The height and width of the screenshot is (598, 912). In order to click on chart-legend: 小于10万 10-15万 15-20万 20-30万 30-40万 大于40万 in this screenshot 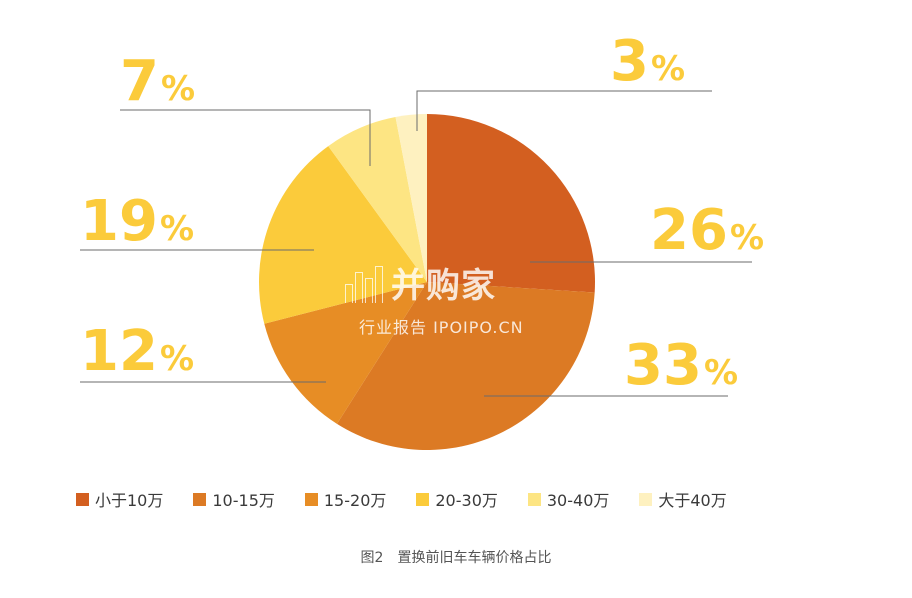, I will do `click(416, 499)`.